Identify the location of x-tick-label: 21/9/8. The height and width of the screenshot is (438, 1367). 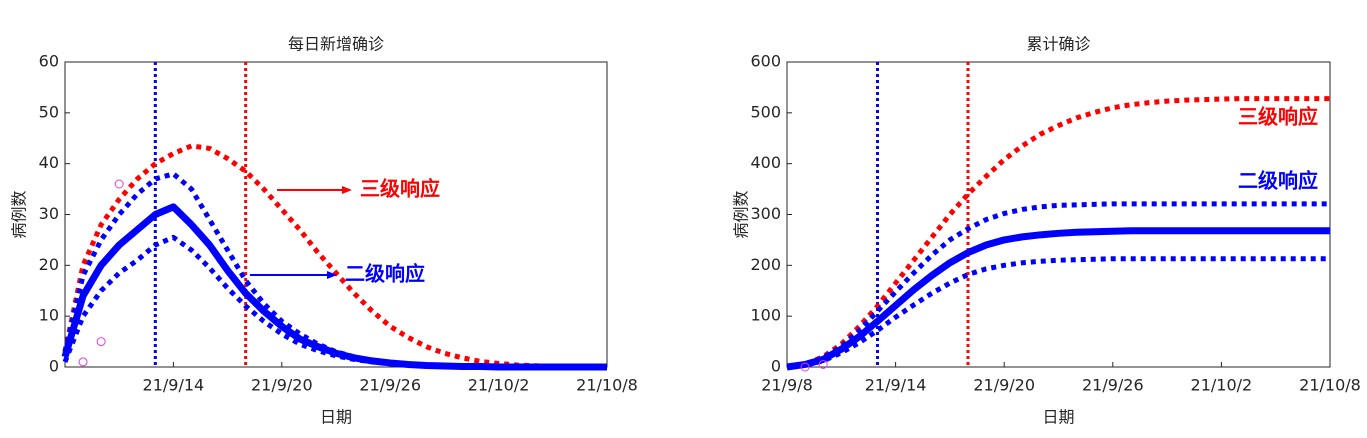
(787, 385).